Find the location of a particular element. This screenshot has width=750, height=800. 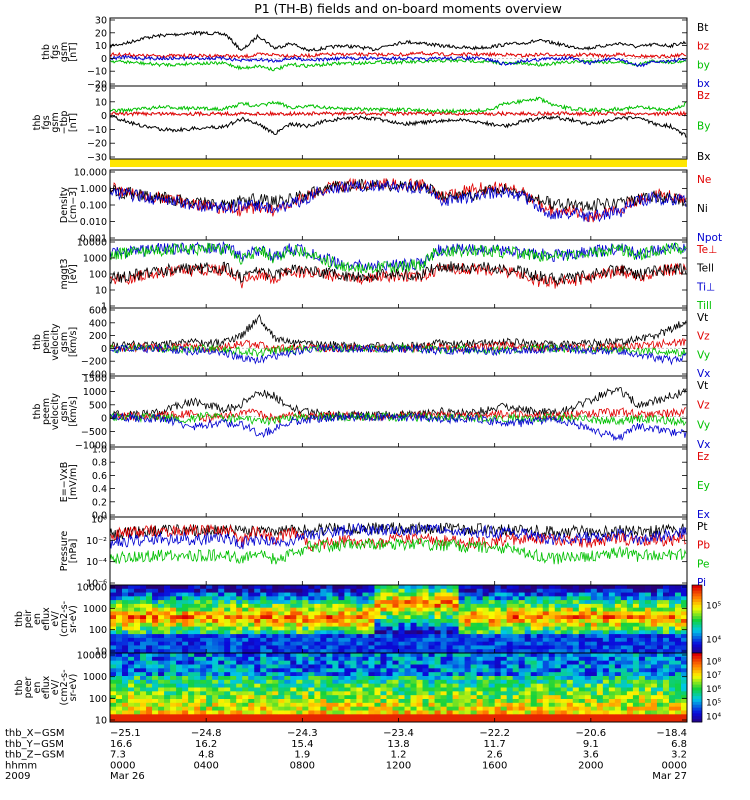

series-line-Bz is located at coordinates (398, 114).